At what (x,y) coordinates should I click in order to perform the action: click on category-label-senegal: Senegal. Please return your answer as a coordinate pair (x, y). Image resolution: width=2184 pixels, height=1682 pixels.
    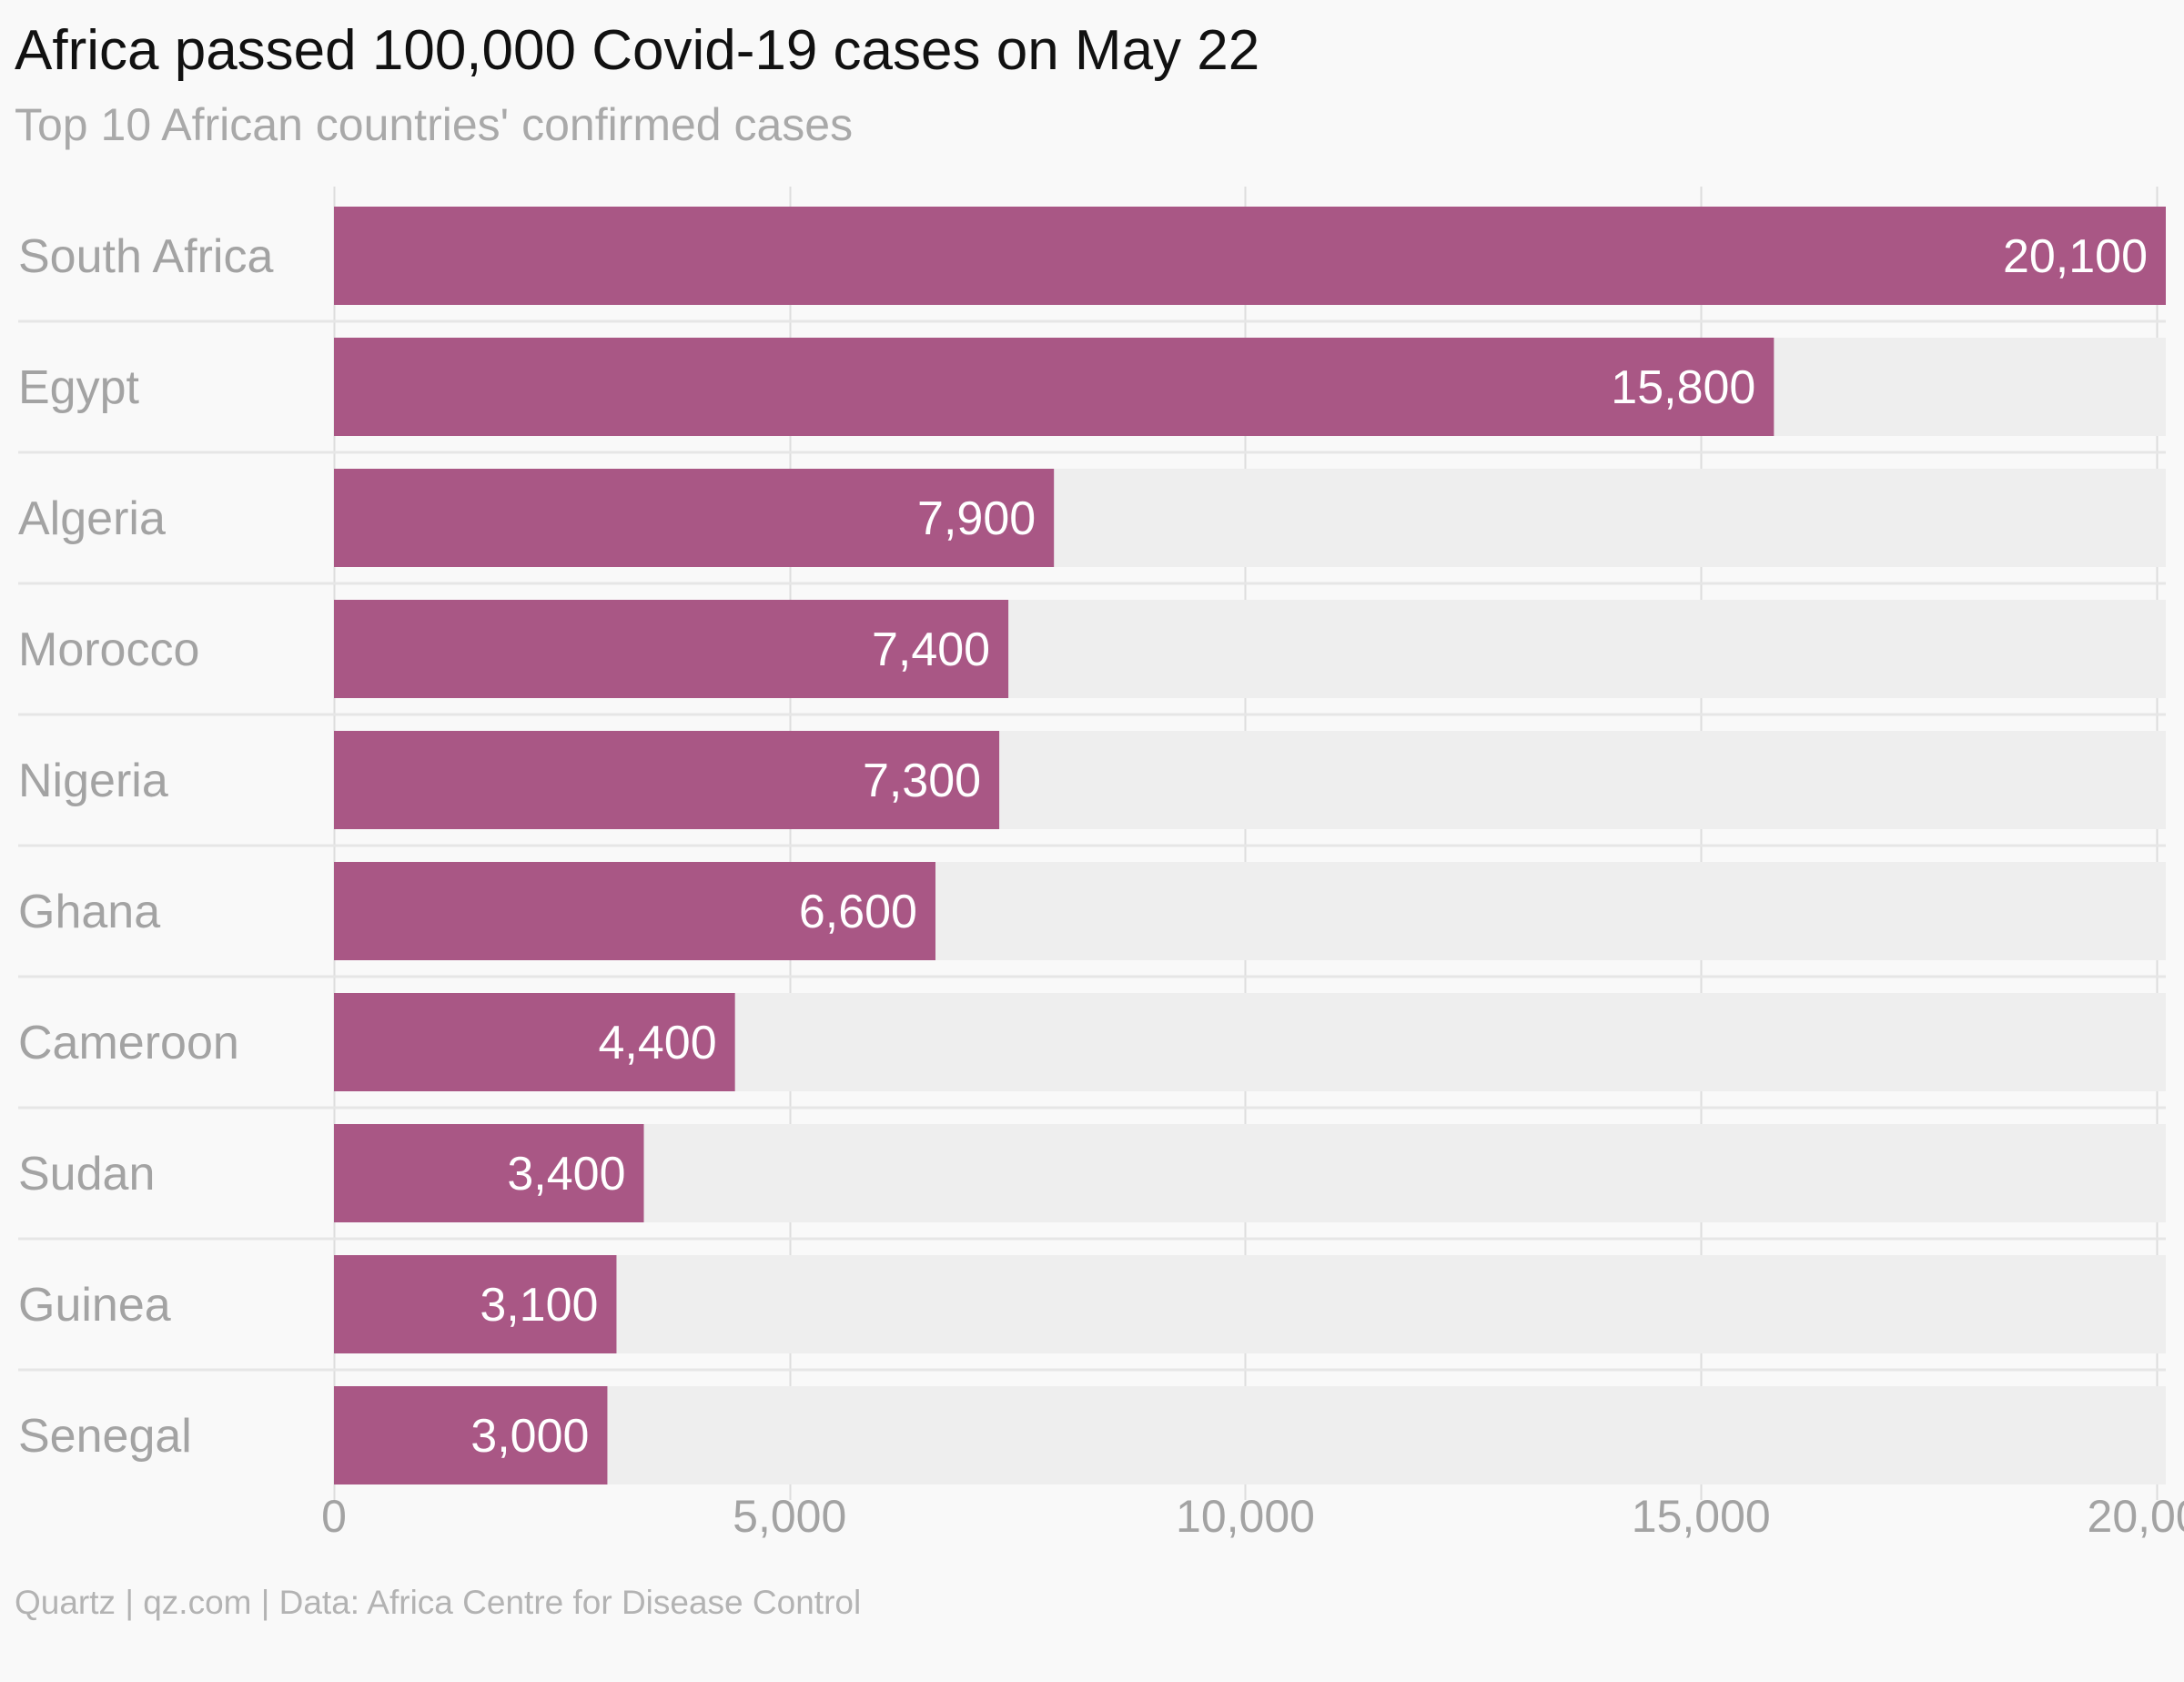
    Looking at the image, I should click on (105, 1436).